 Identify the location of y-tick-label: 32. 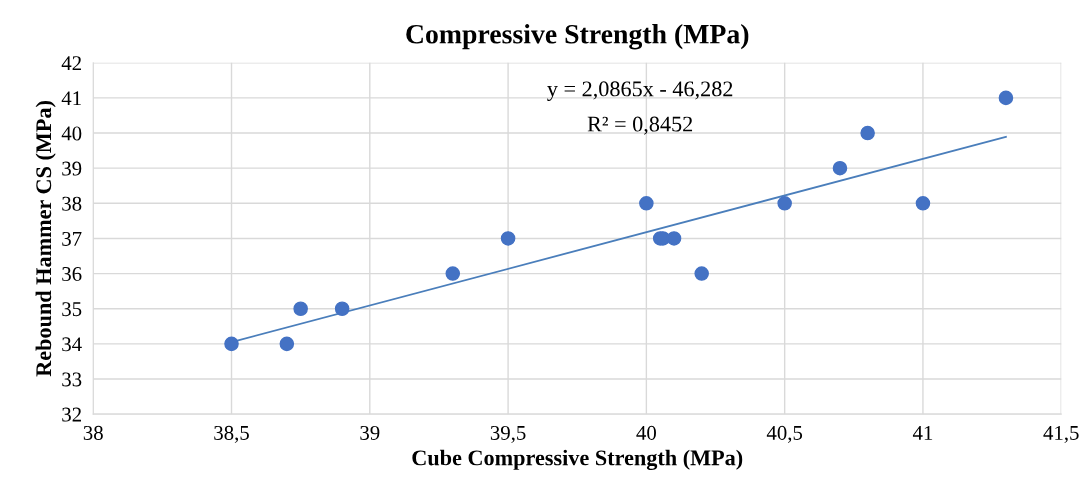
(71, 414).